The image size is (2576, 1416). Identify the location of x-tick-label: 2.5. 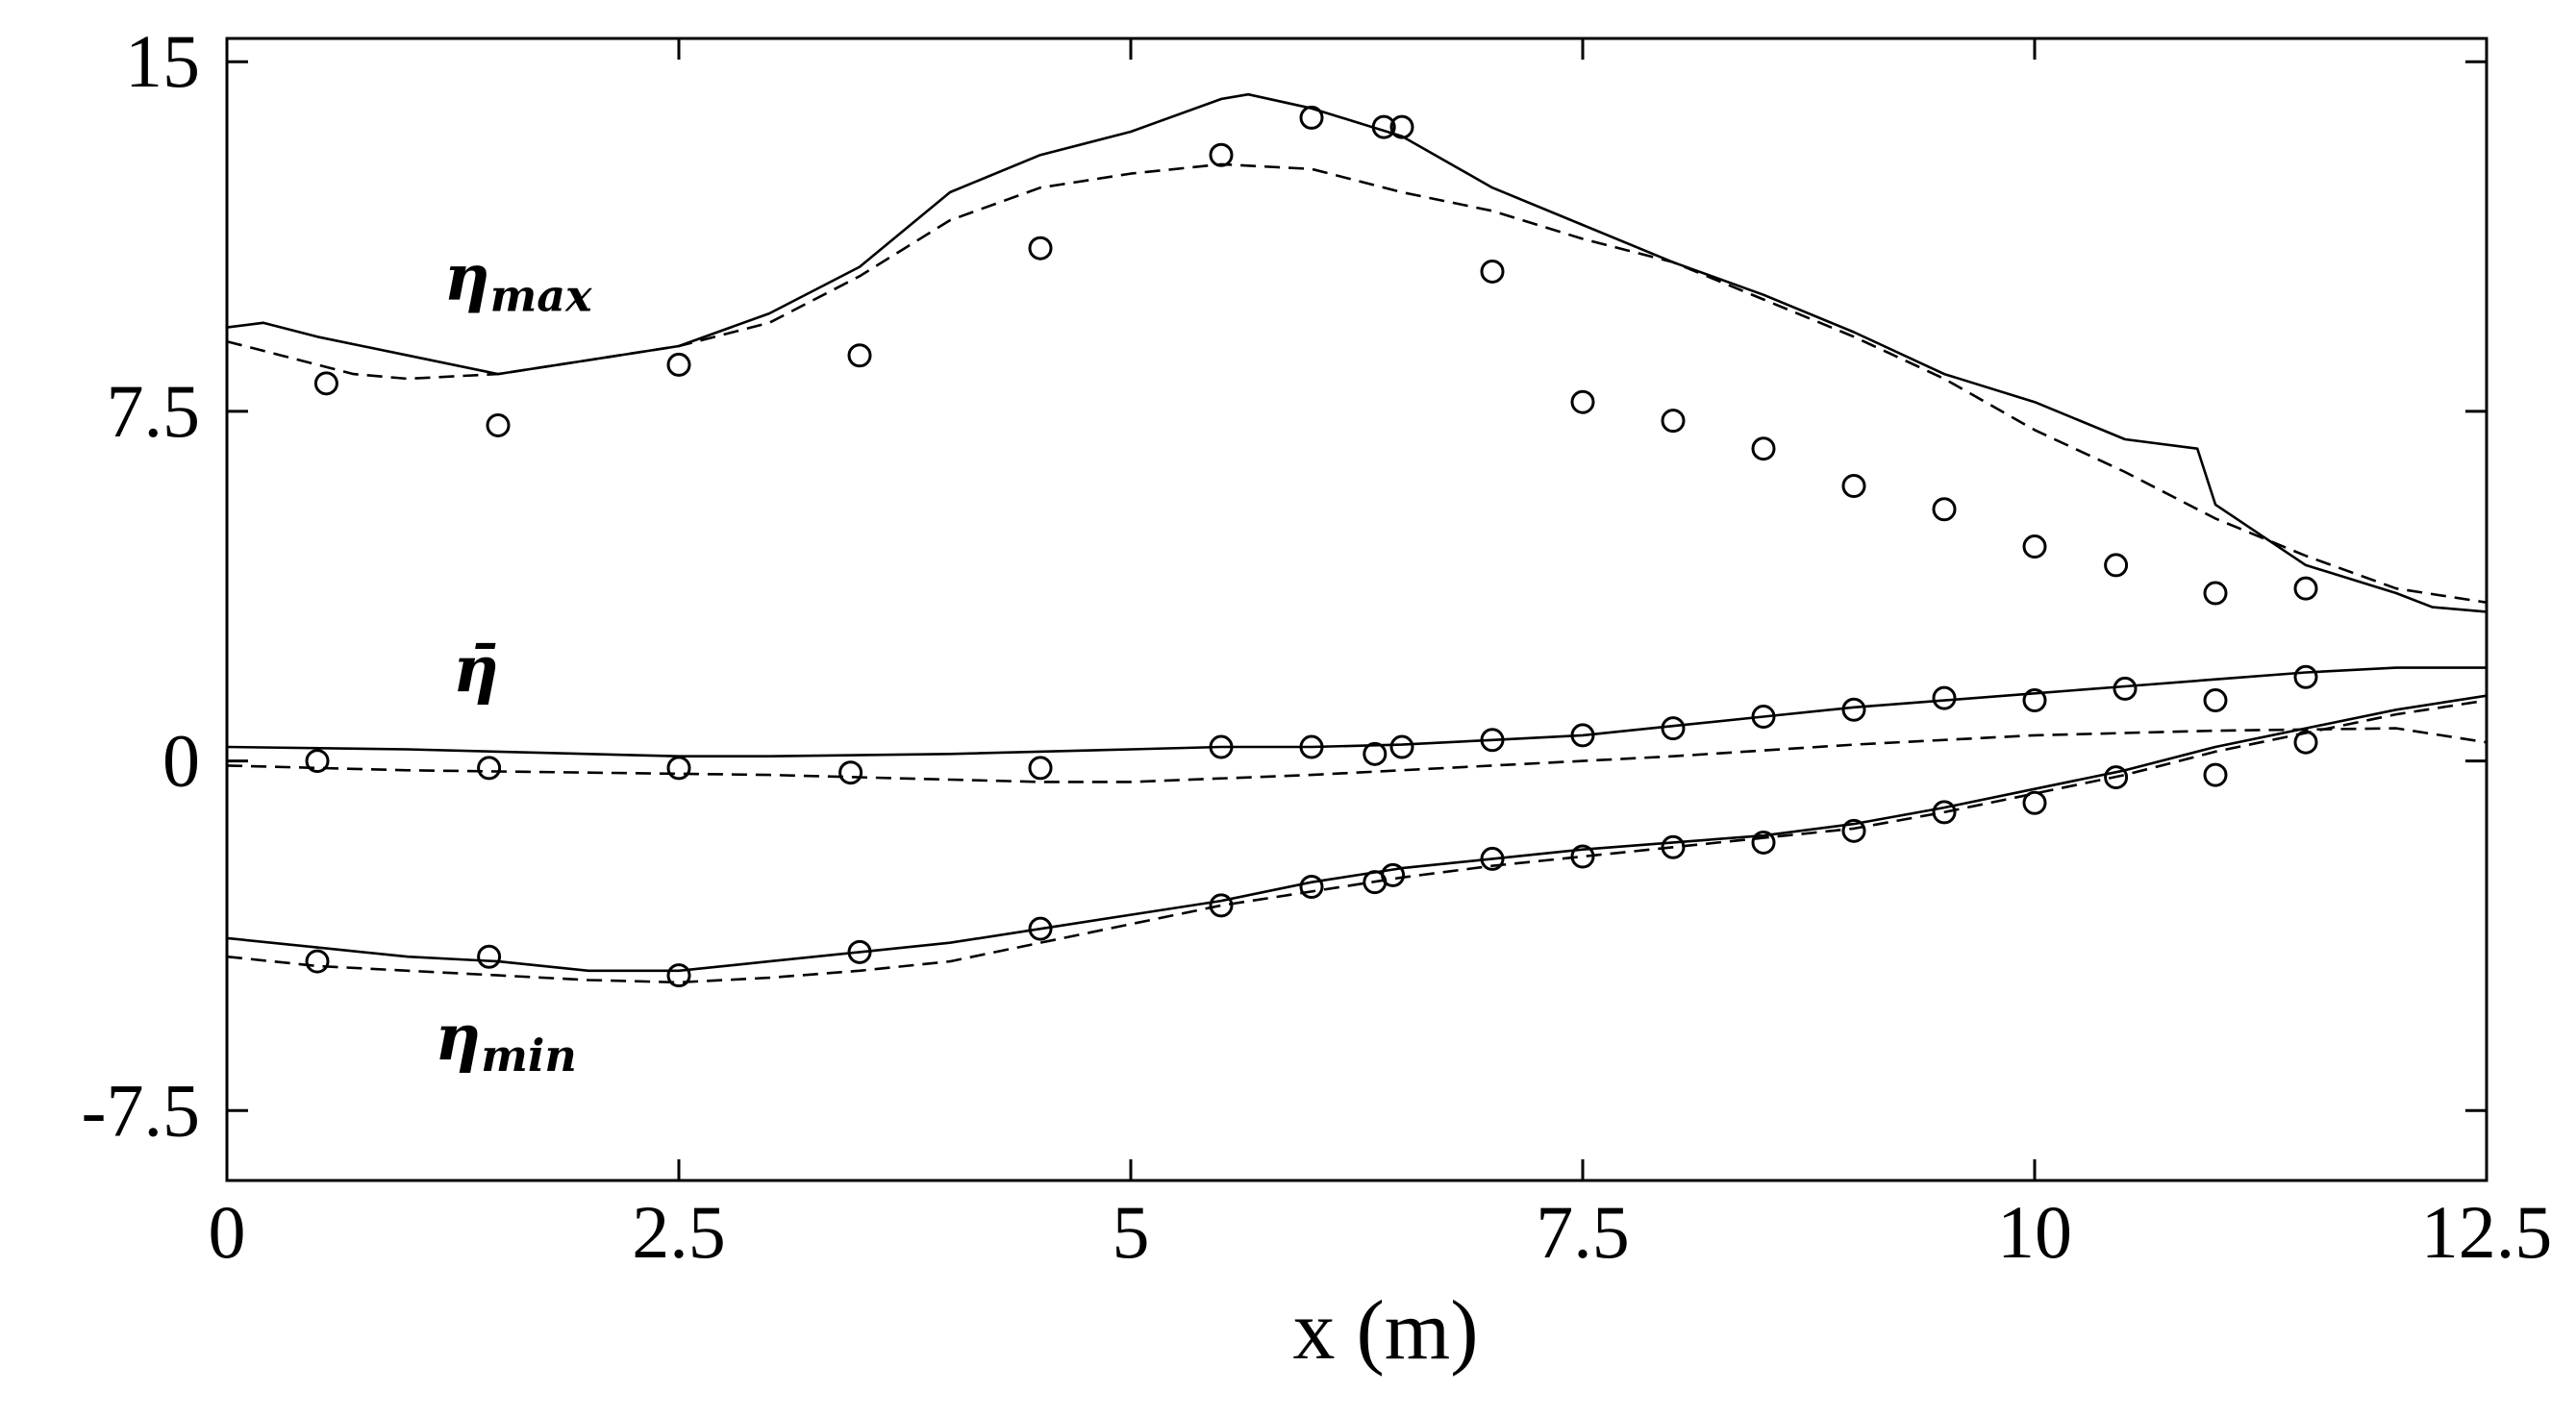
(679, 1232).